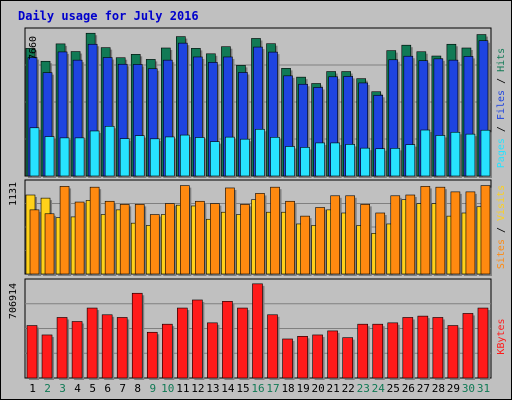 Image resolution: width=512 pixels, height=400 pixels. Describe the element at coordinates (108, 16) in the screenshot. I see `chart-title: Daily usage for July 2016` at that location.